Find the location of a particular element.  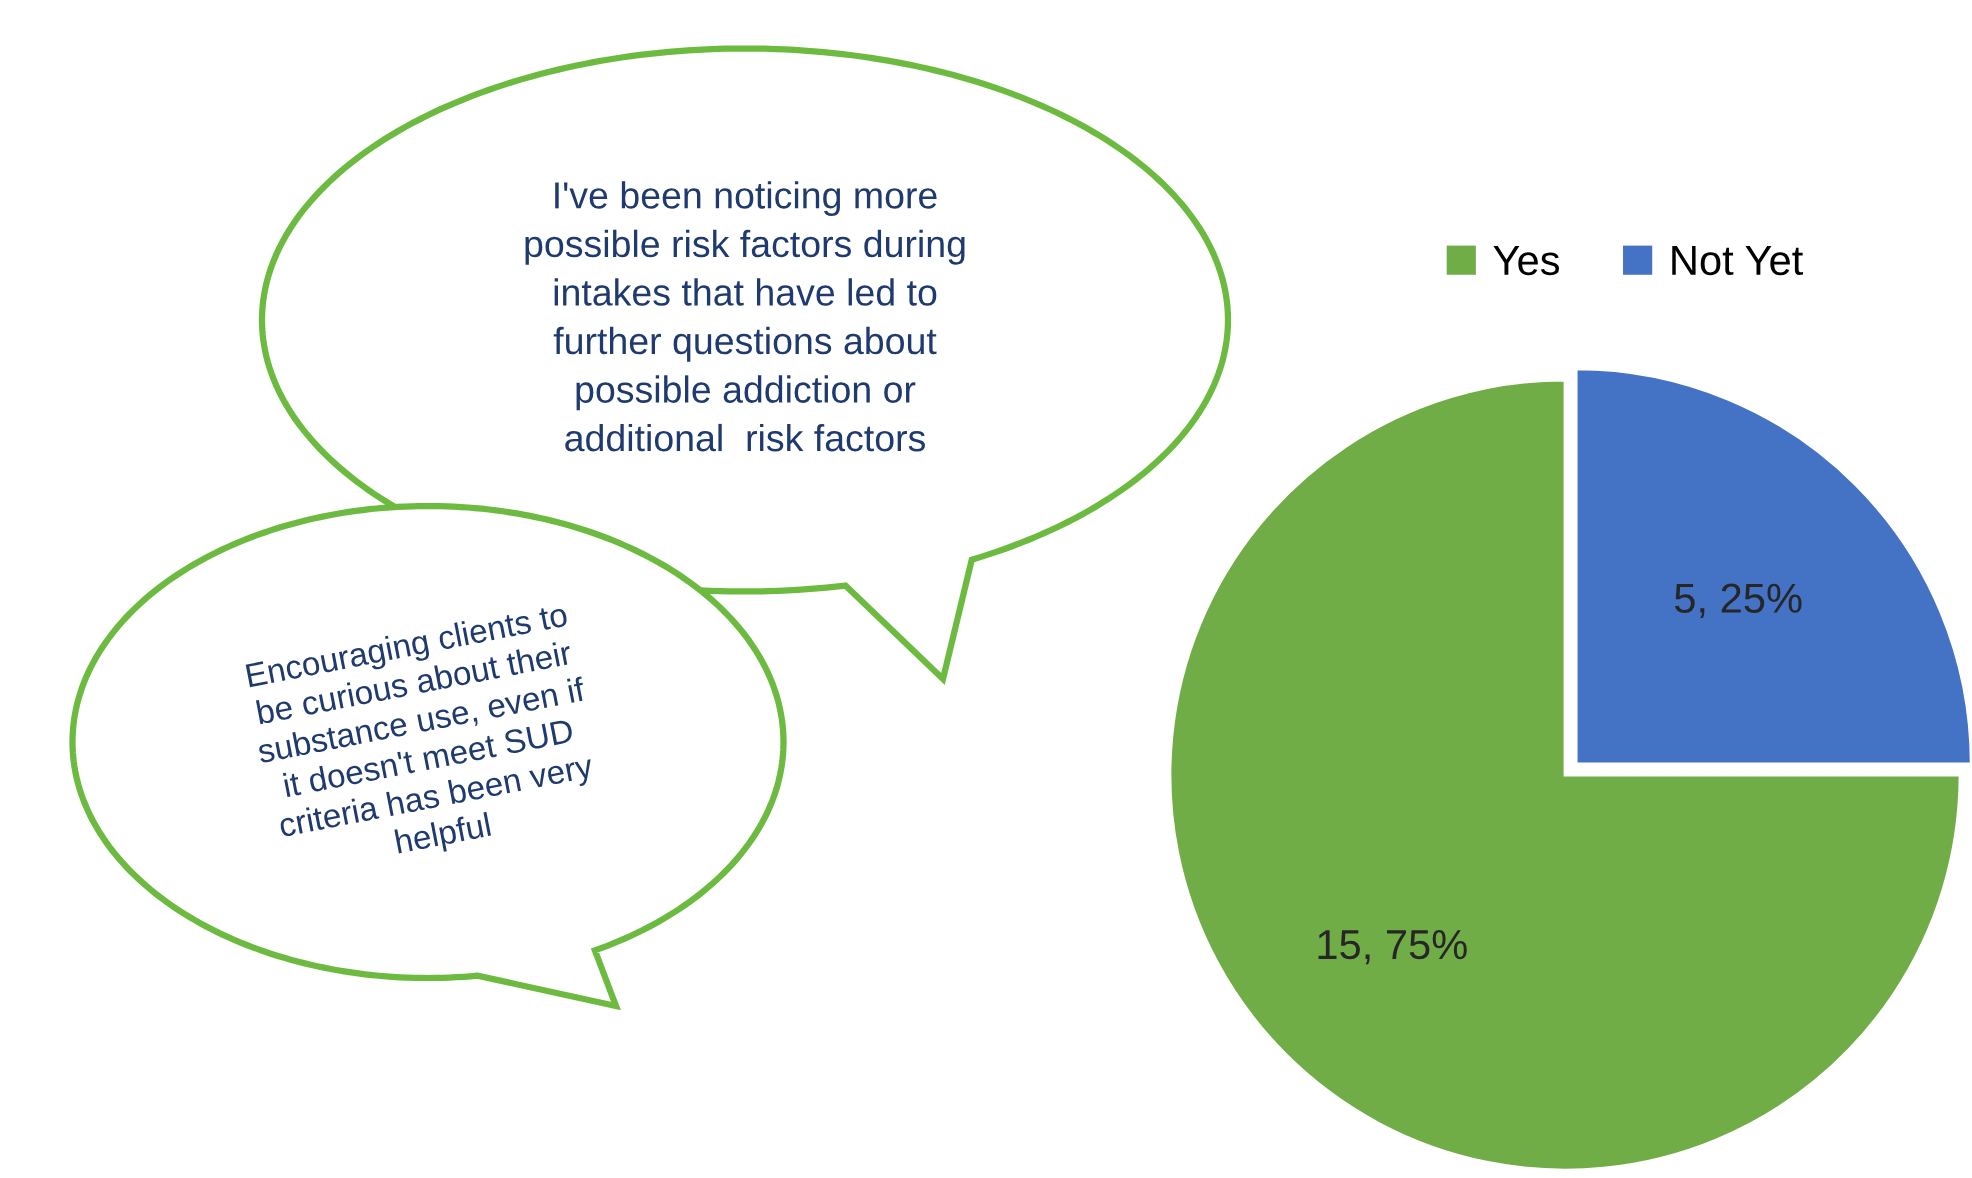

text: I've been noticing more possible risk factors during intakes that have led to further questions about possible addiction or additional risk factors is located at coordinates (745, 316).